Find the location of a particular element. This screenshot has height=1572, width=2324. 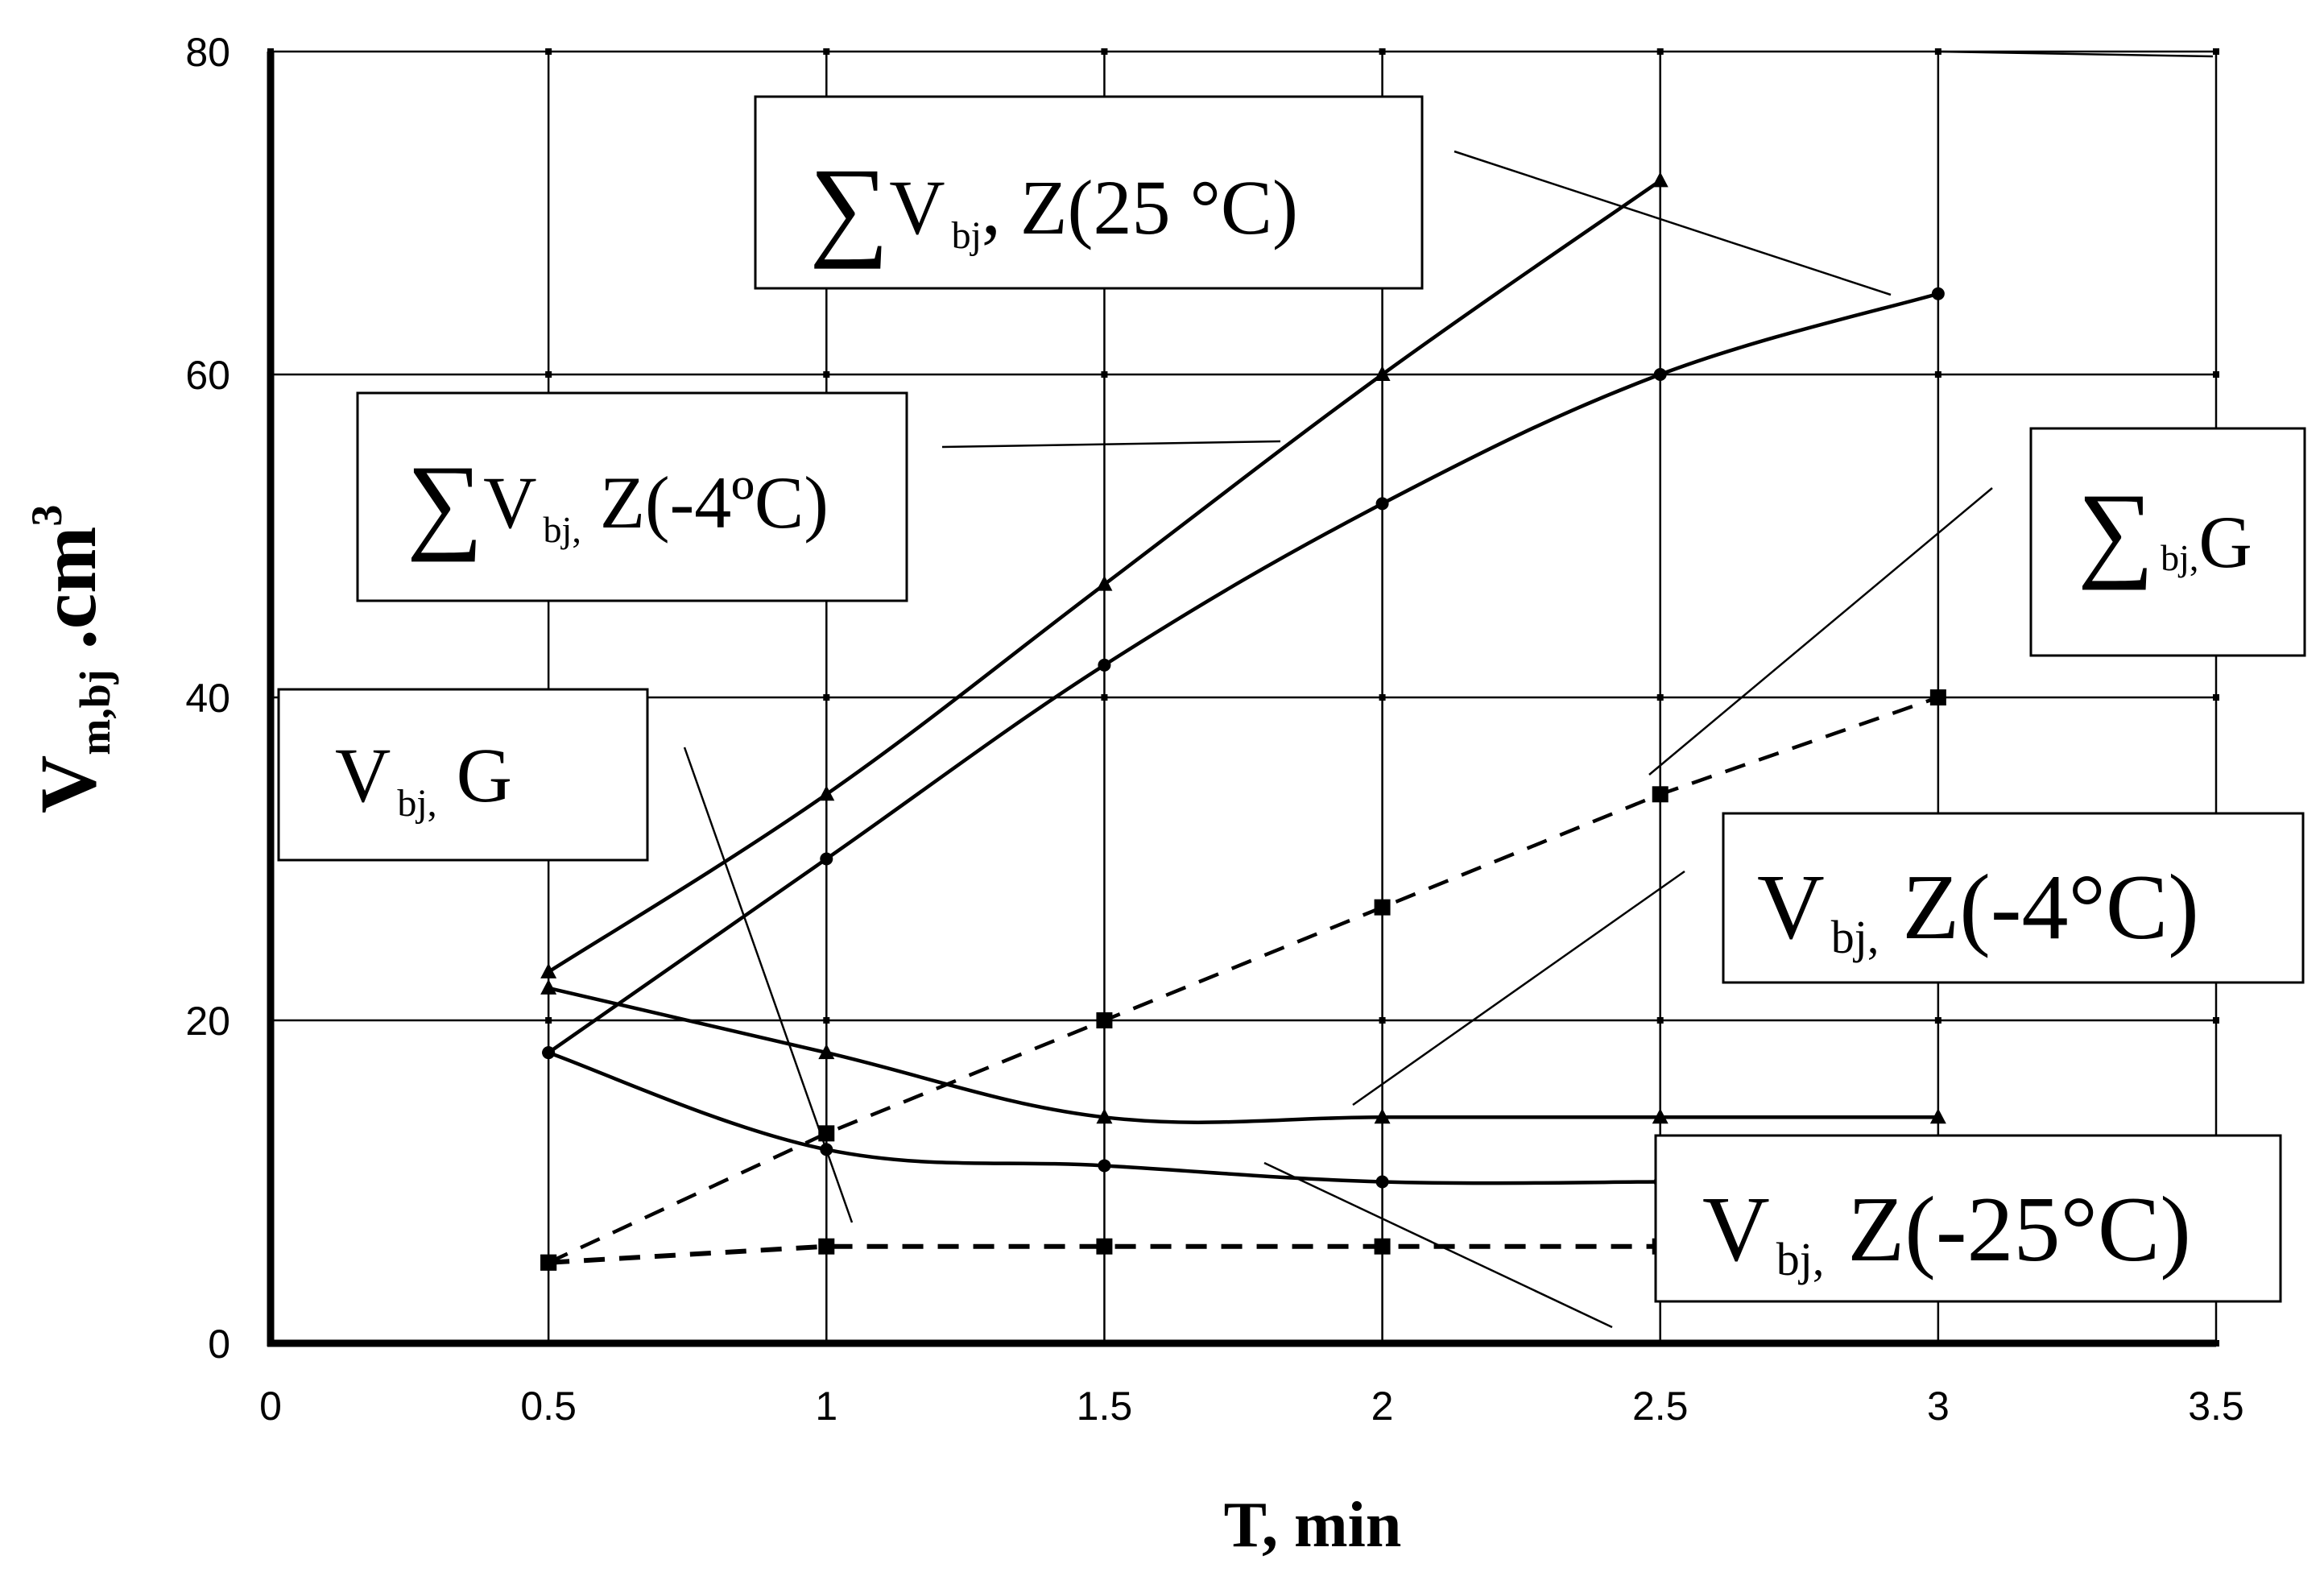

y-tick-label: 60 is located at coordinates (207, 375).